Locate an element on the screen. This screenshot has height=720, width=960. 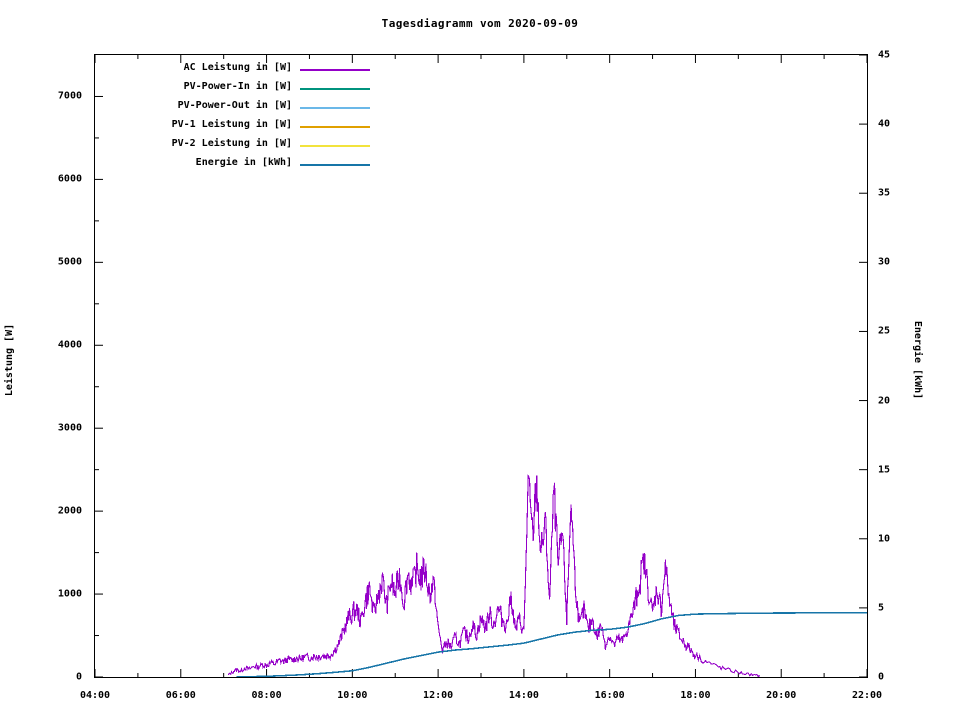
x-tick-label: 14:00 is located at coordinates (523, 695).